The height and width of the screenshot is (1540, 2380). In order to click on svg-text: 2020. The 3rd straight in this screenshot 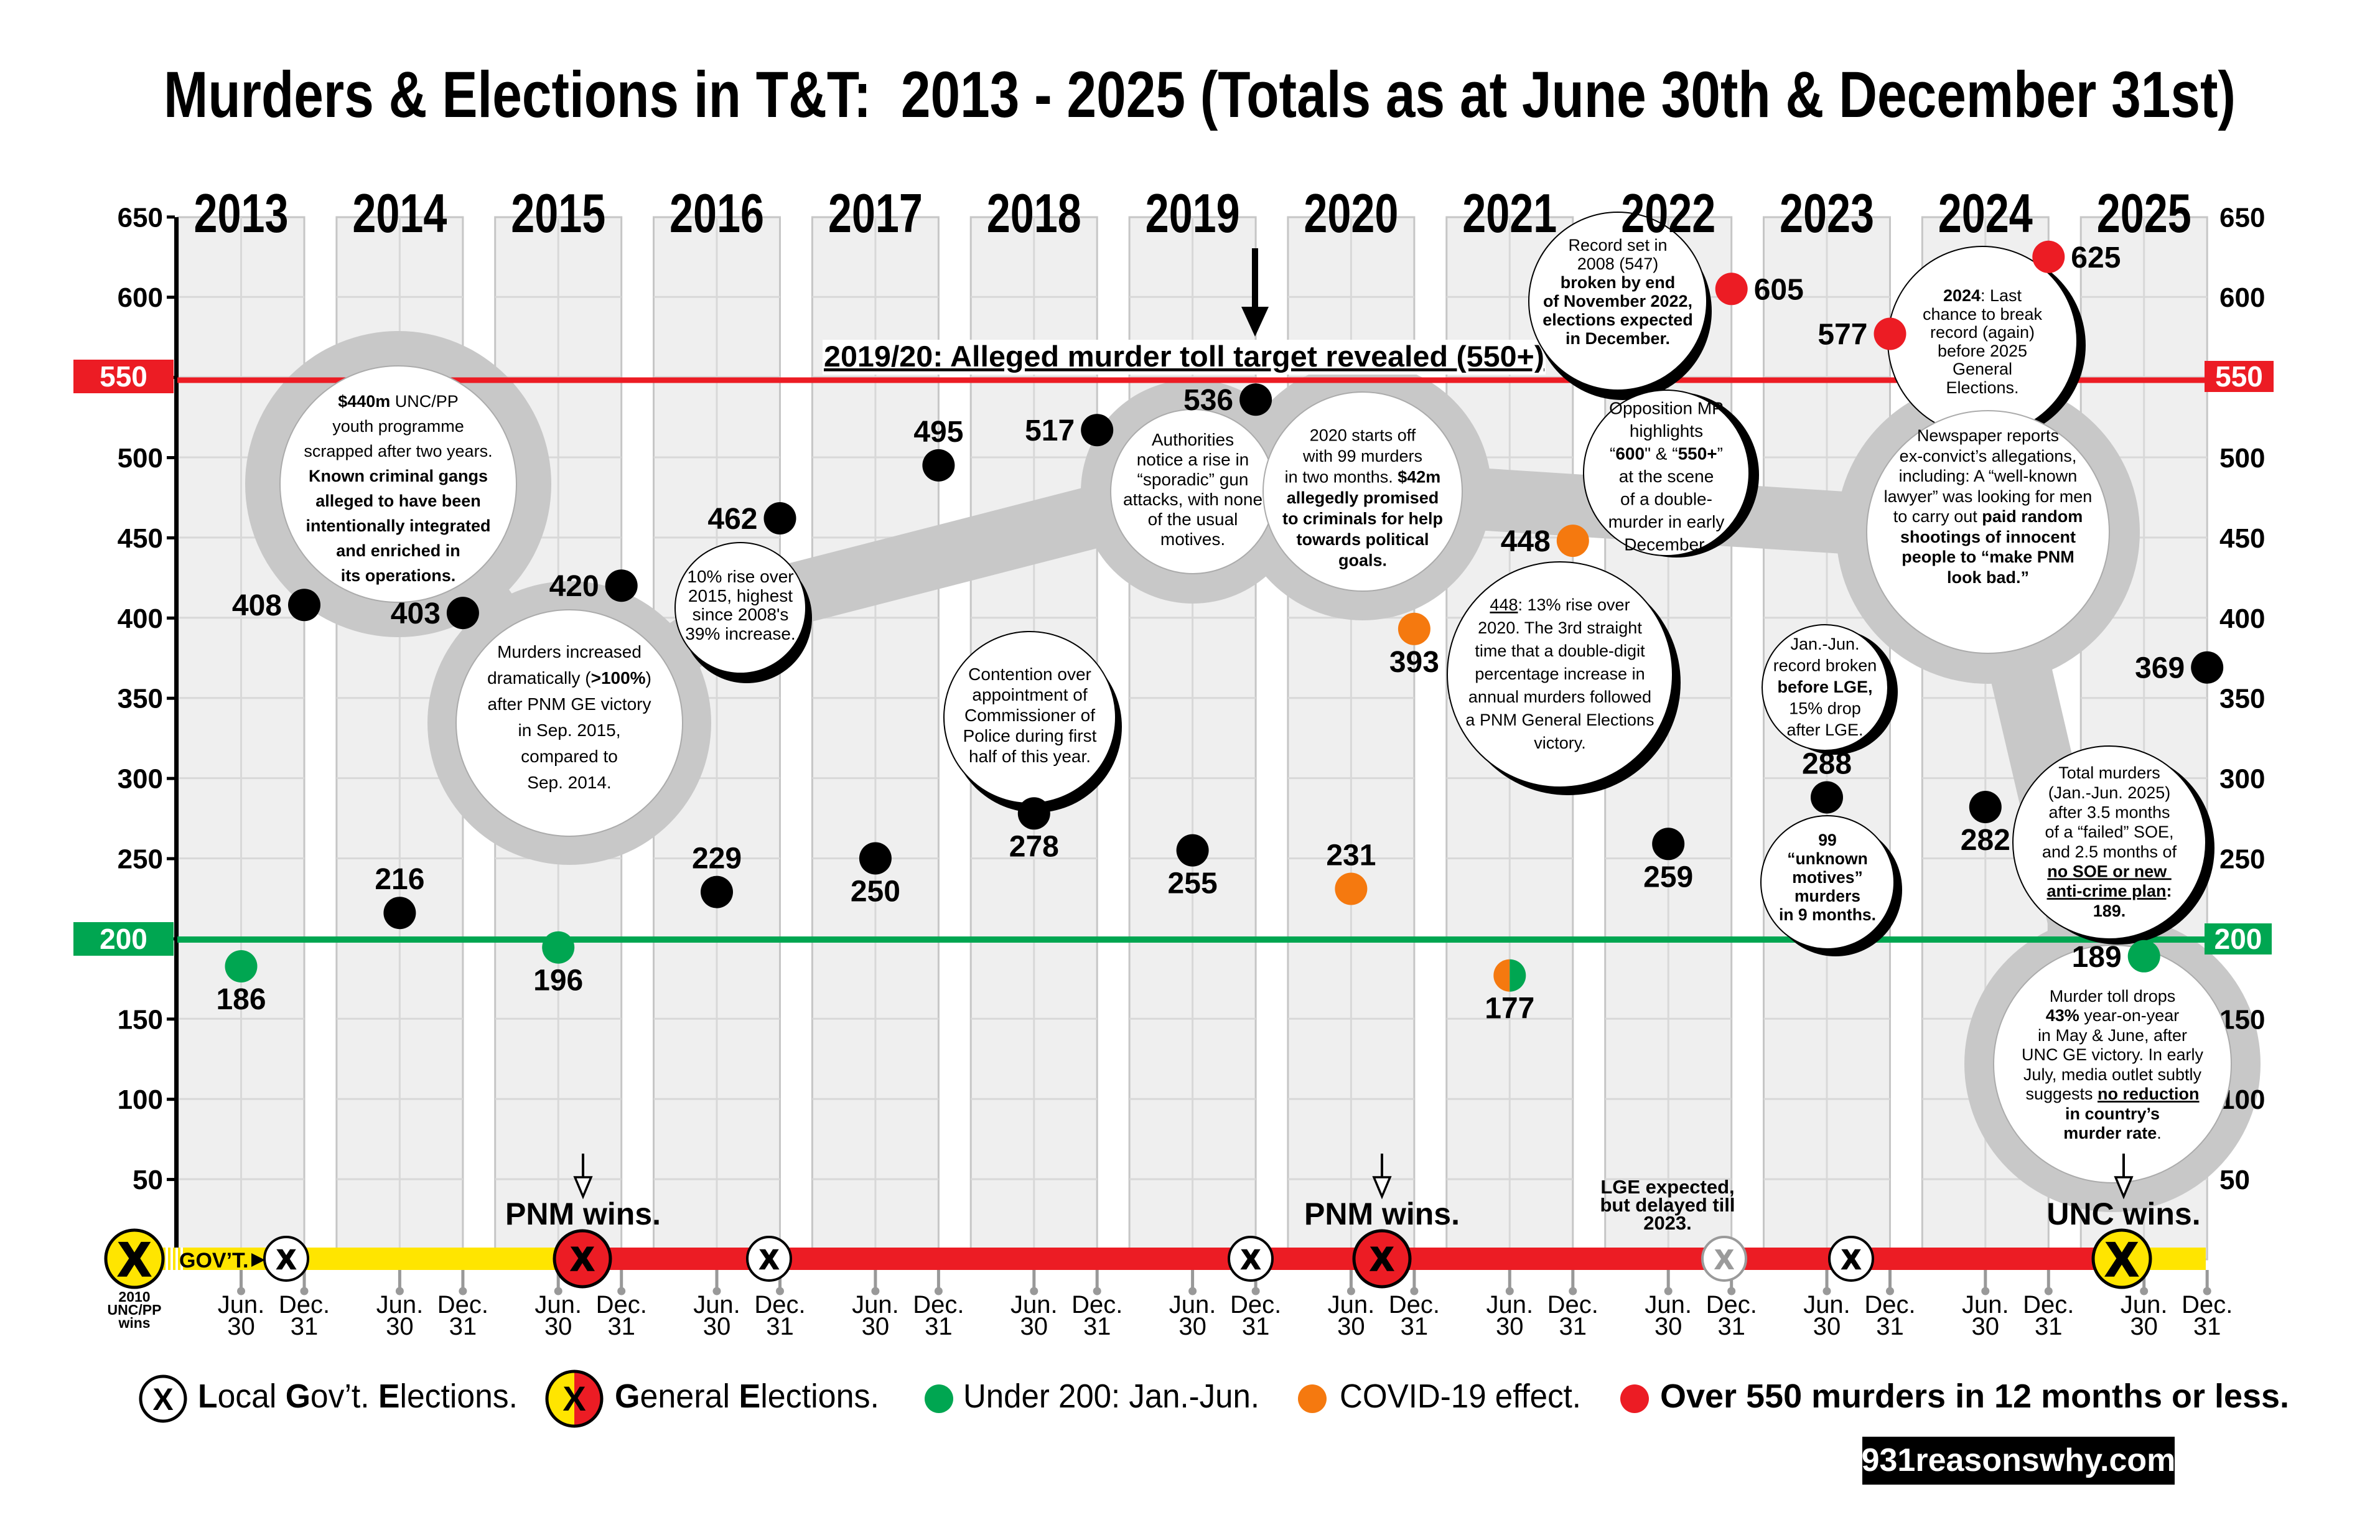, I will do `click(1560, 627)`.